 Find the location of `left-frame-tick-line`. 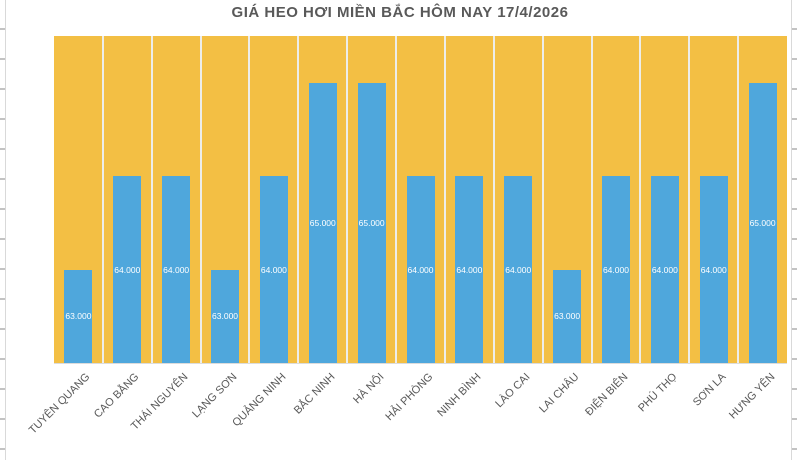

left-frame-tick-line is located at coordinates (3, 230).